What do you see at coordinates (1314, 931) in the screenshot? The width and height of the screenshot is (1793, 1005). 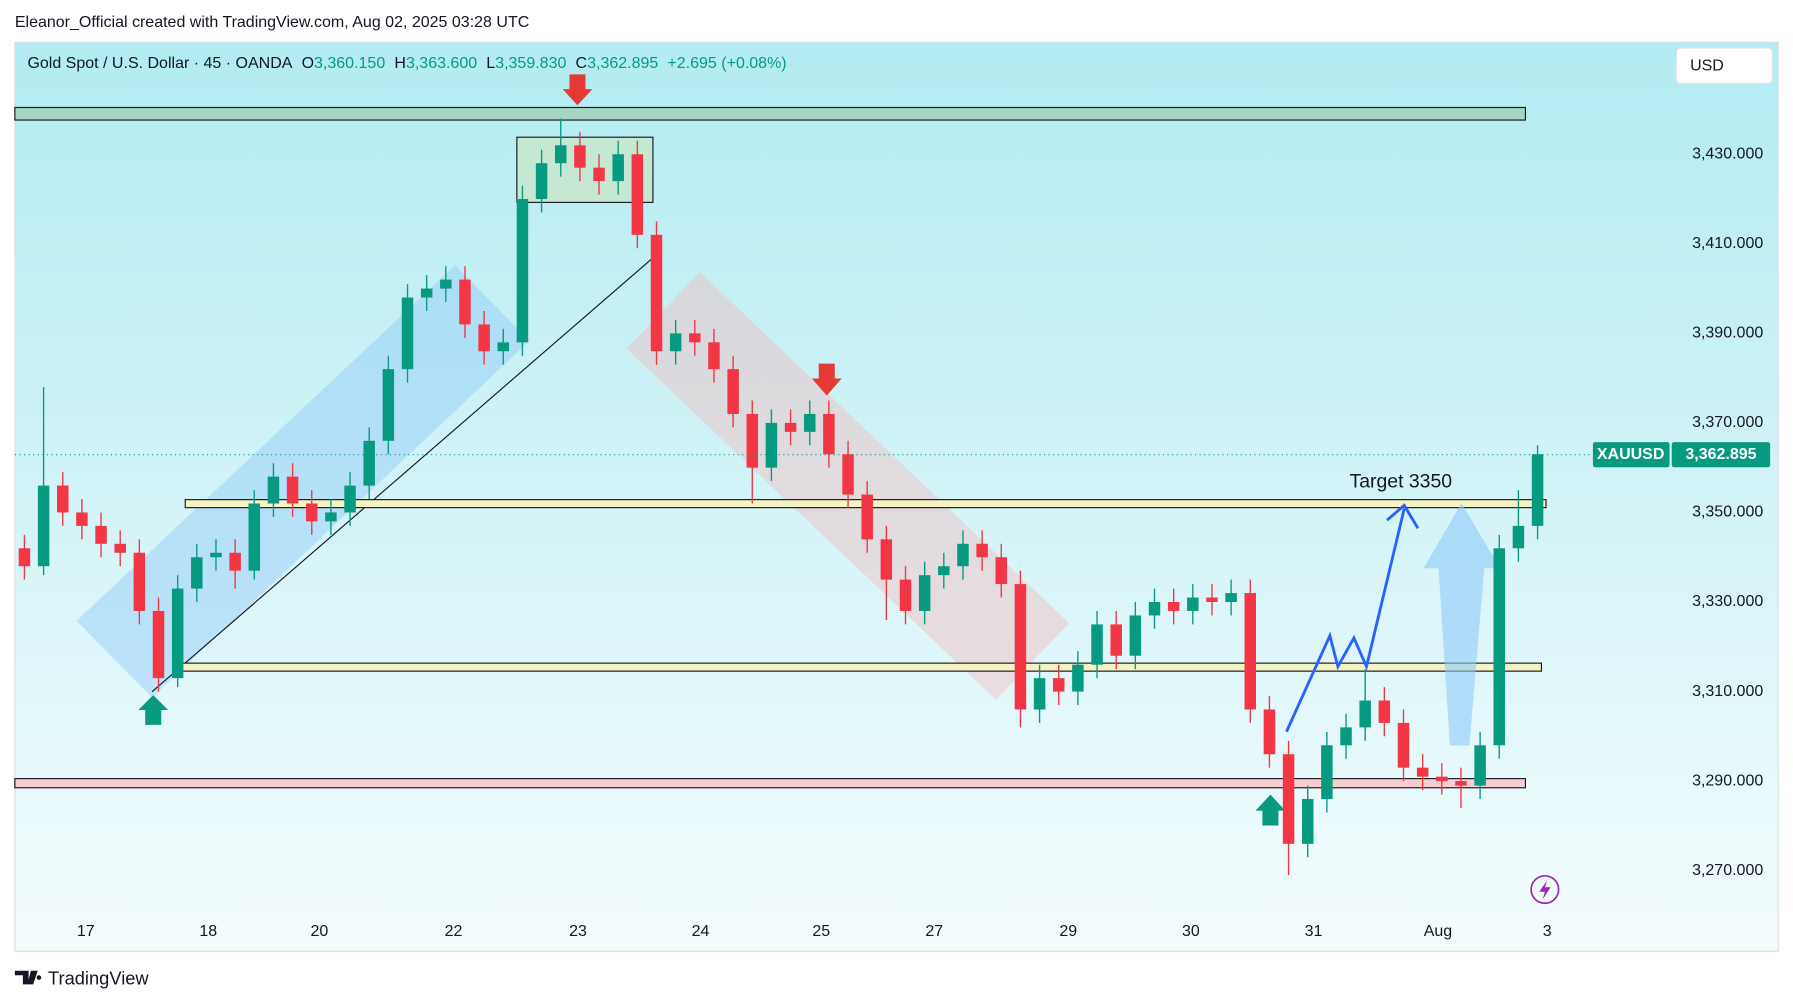 I see `x-tick-label: 31` at bounding box center [1314, 931].